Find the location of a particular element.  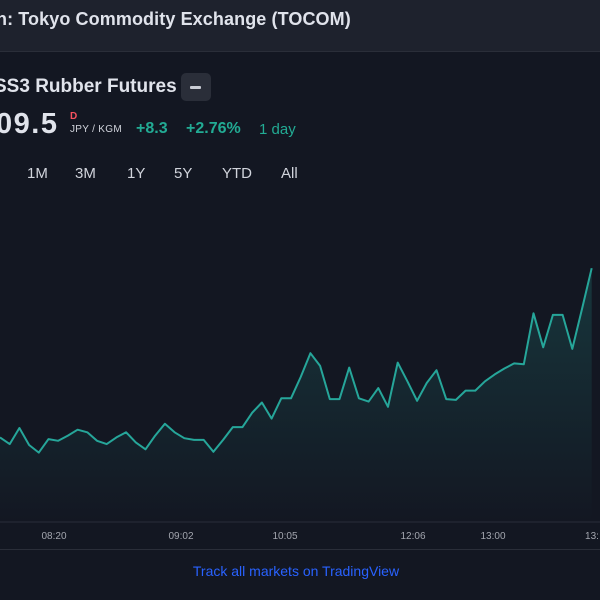

x-tick-label: 13:00 is located at coordinates (493, 536).